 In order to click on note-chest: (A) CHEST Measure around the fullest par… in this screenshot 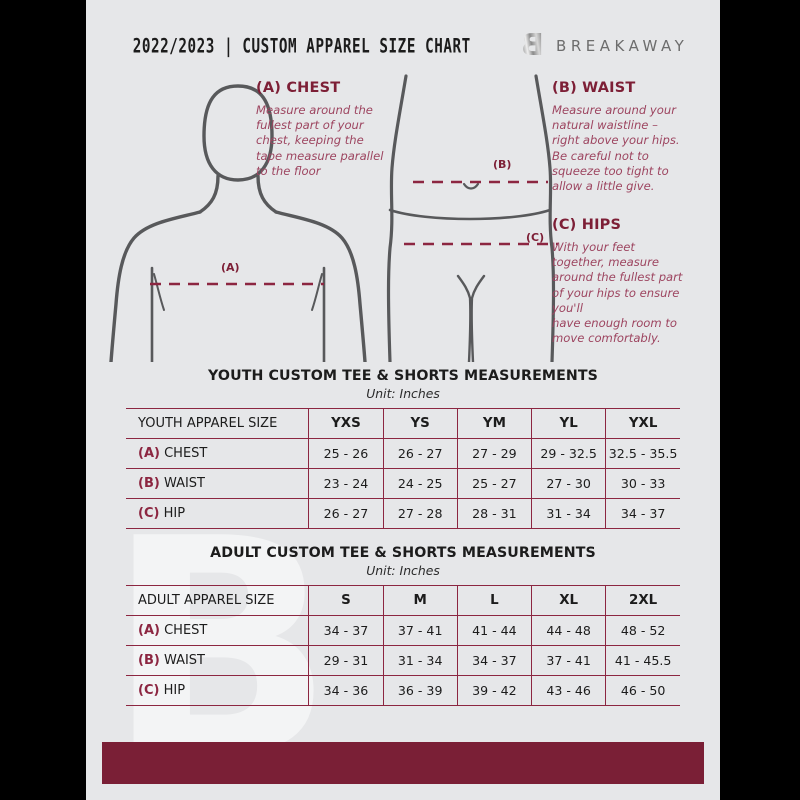, I will do `click(336, 129)`.